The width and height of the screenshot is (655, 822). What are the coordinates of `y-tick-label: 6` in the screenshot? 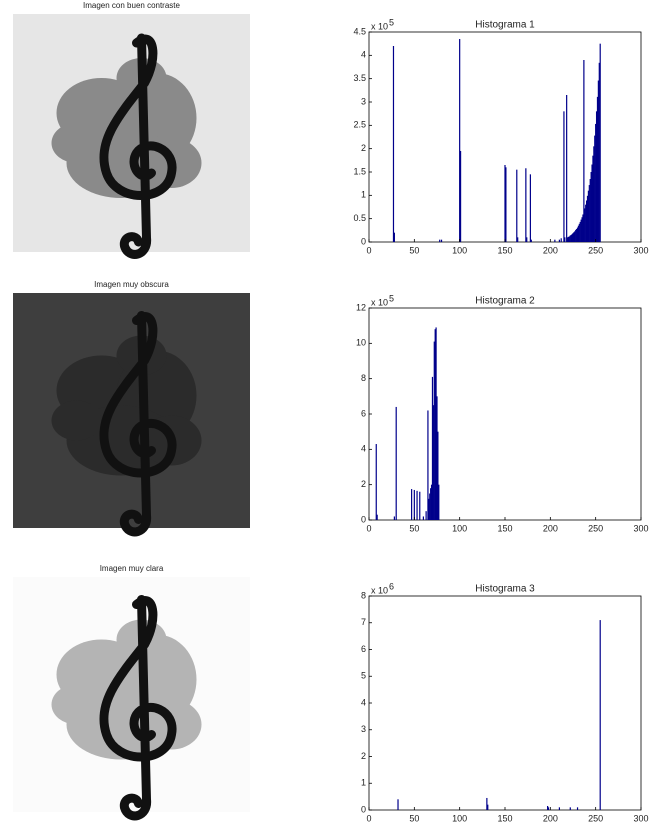 It's located at (363, 649).